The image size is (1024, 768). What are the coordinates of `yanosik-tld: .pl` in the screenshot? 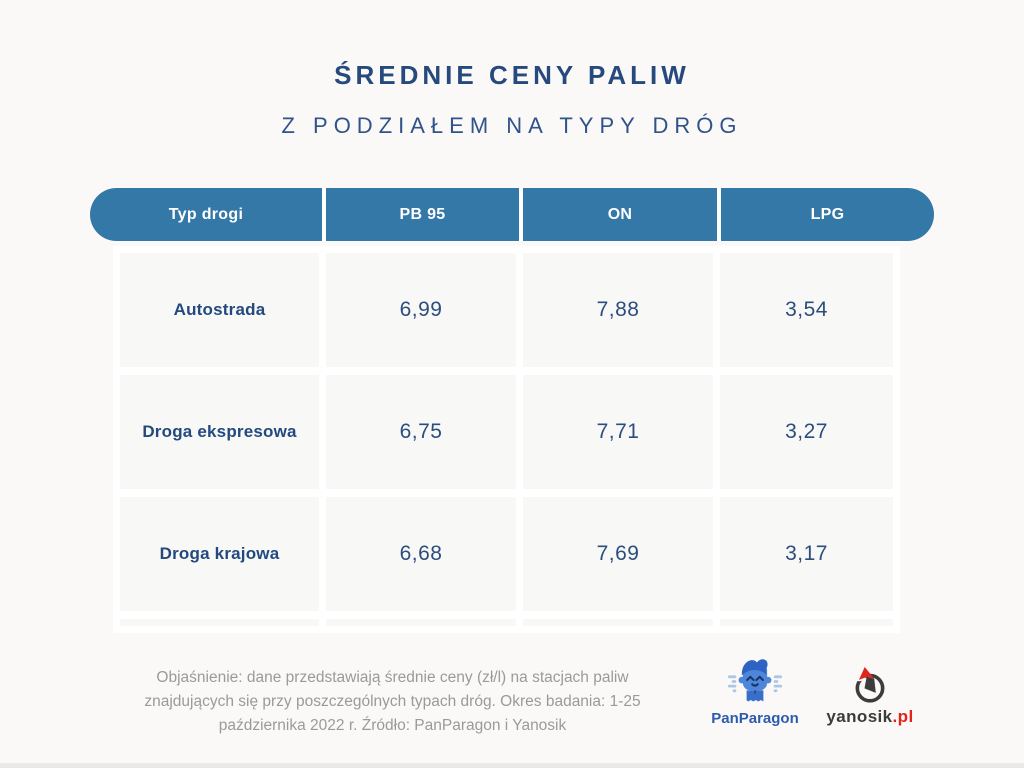 It's located at (903, 716).